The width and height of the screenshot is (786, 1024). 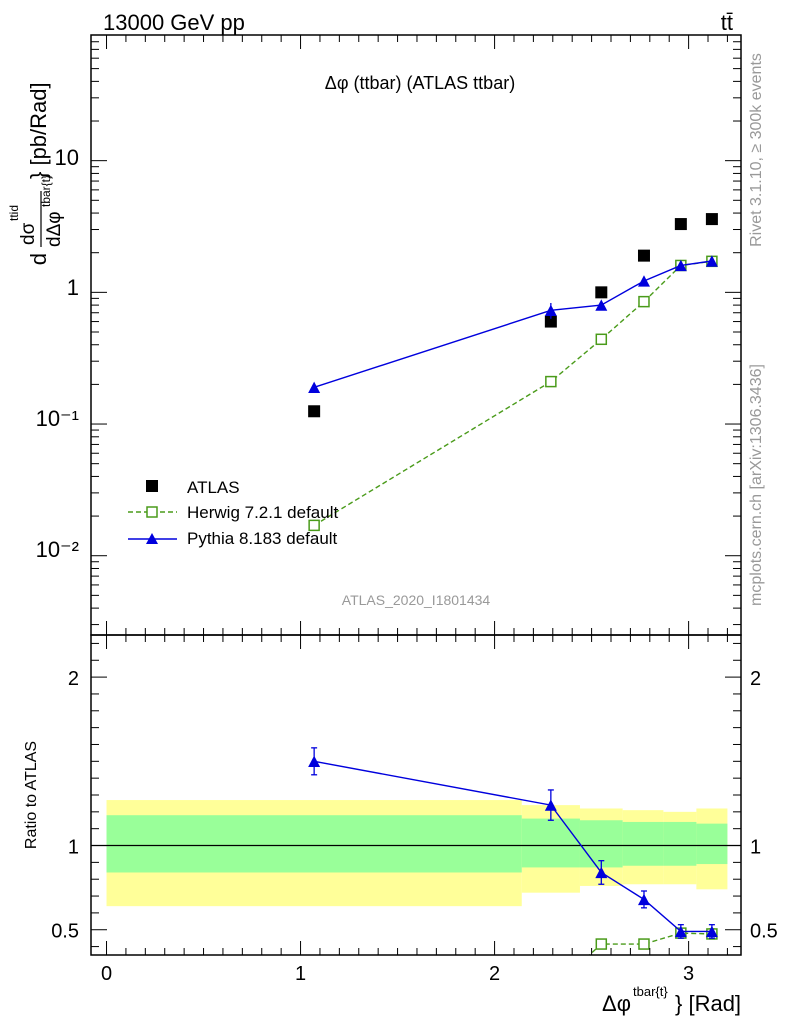 I want to click on legend-label: Herwig 7.2.1 default, so click(x=262, y=512).